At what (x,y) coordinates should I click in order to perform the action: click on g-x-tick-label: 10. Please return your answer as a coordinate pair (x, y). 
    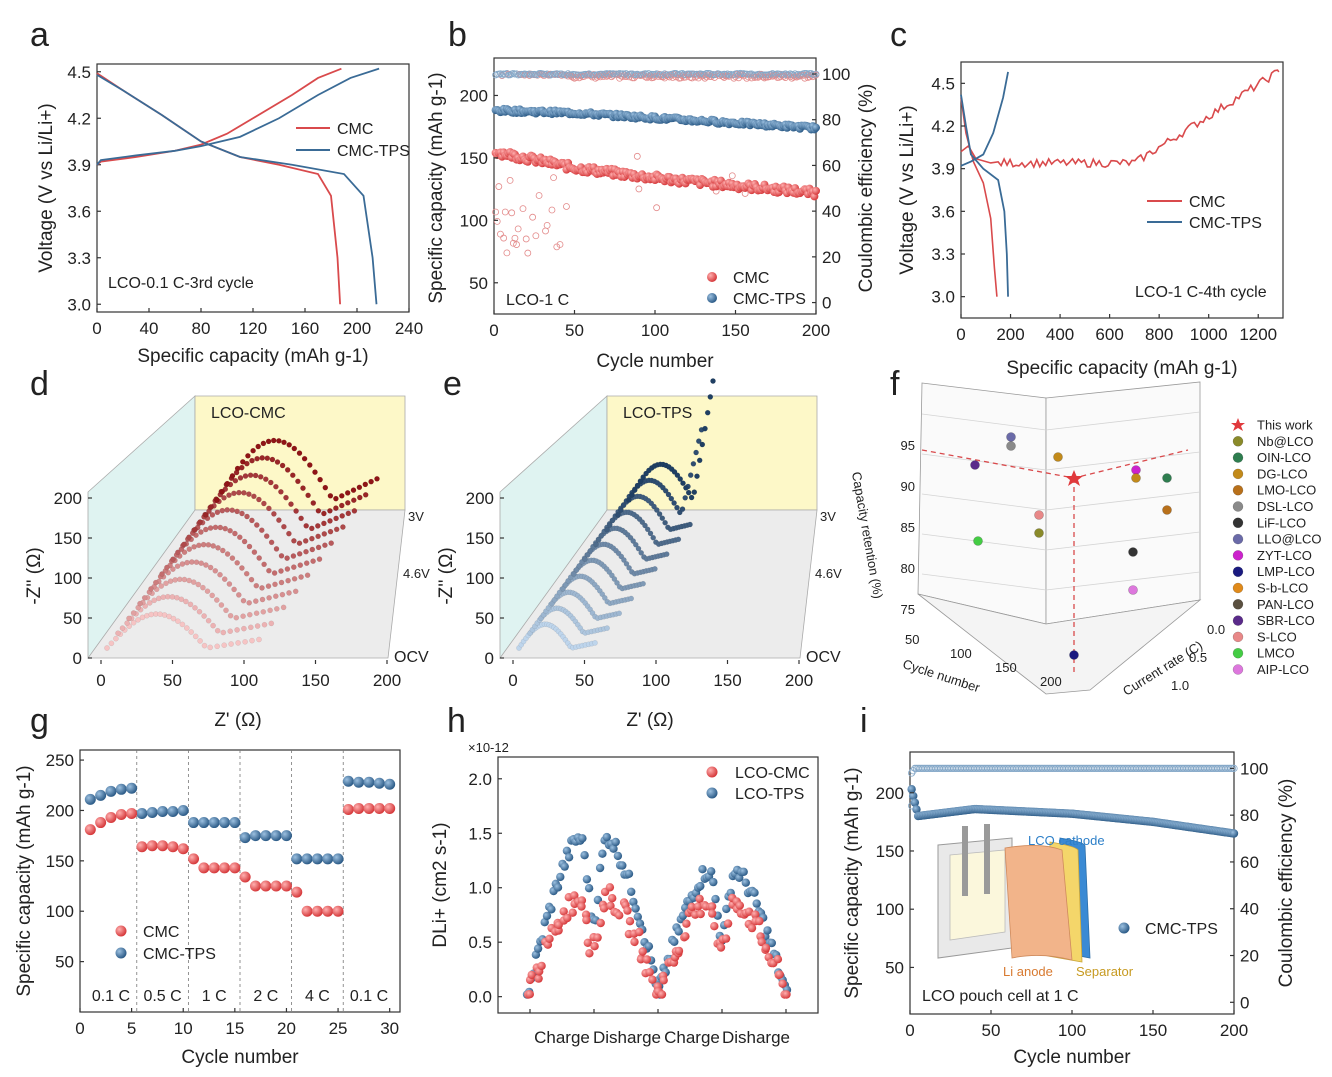
    Looking at the image, I should click on (183, 1028).